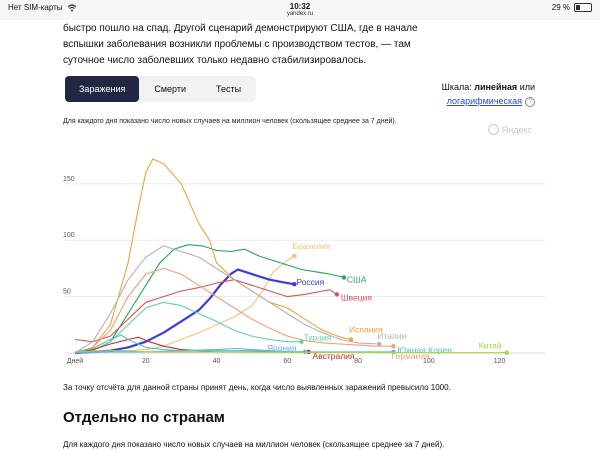 This screenshot has height=450, width=600. I want to click on help-icon: ?, so click(530, 101).